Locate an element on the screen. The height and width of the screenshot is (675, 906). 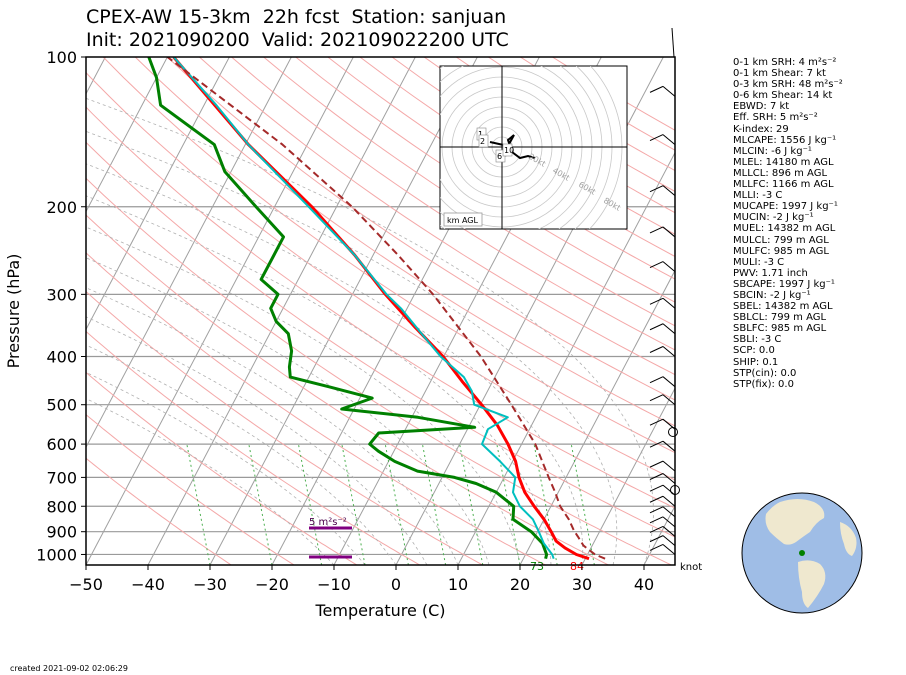
chart-title-line2: Init: 2021090200 Valid: 202109022200 UTC is located at coordinates (297, 40).